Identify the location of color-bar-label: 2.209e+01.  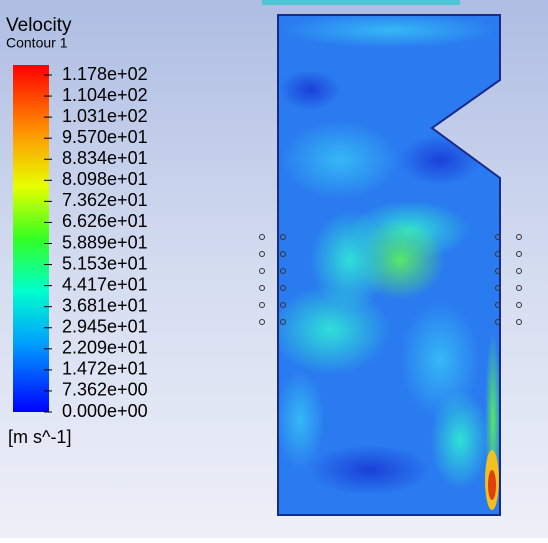
(105, 348).